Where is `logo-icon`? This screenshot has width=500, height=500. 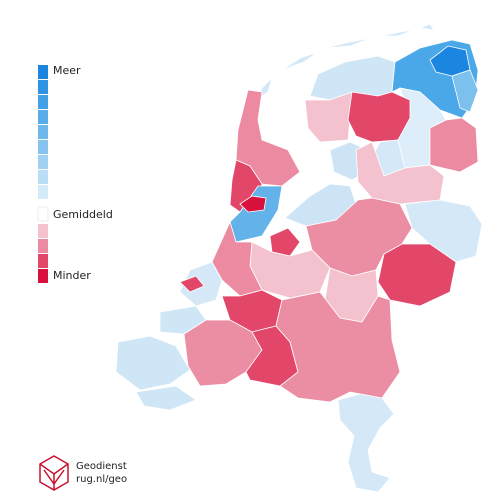
logo-icon is located at coordinates (54, 473).